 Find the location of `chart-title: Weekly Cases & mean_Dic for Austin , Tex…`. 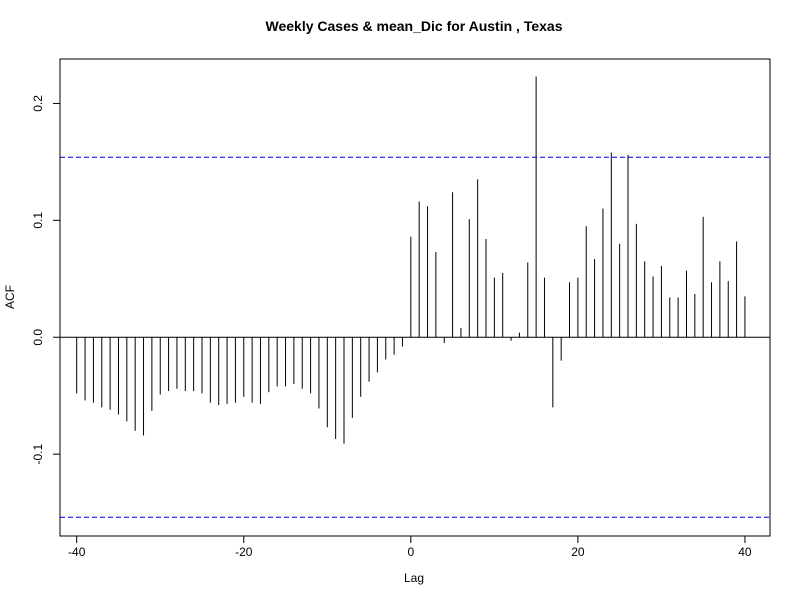

chart-title: Weekly Cases & mean_Dic for Austin , Tex… is located at coordinates (414, 26).